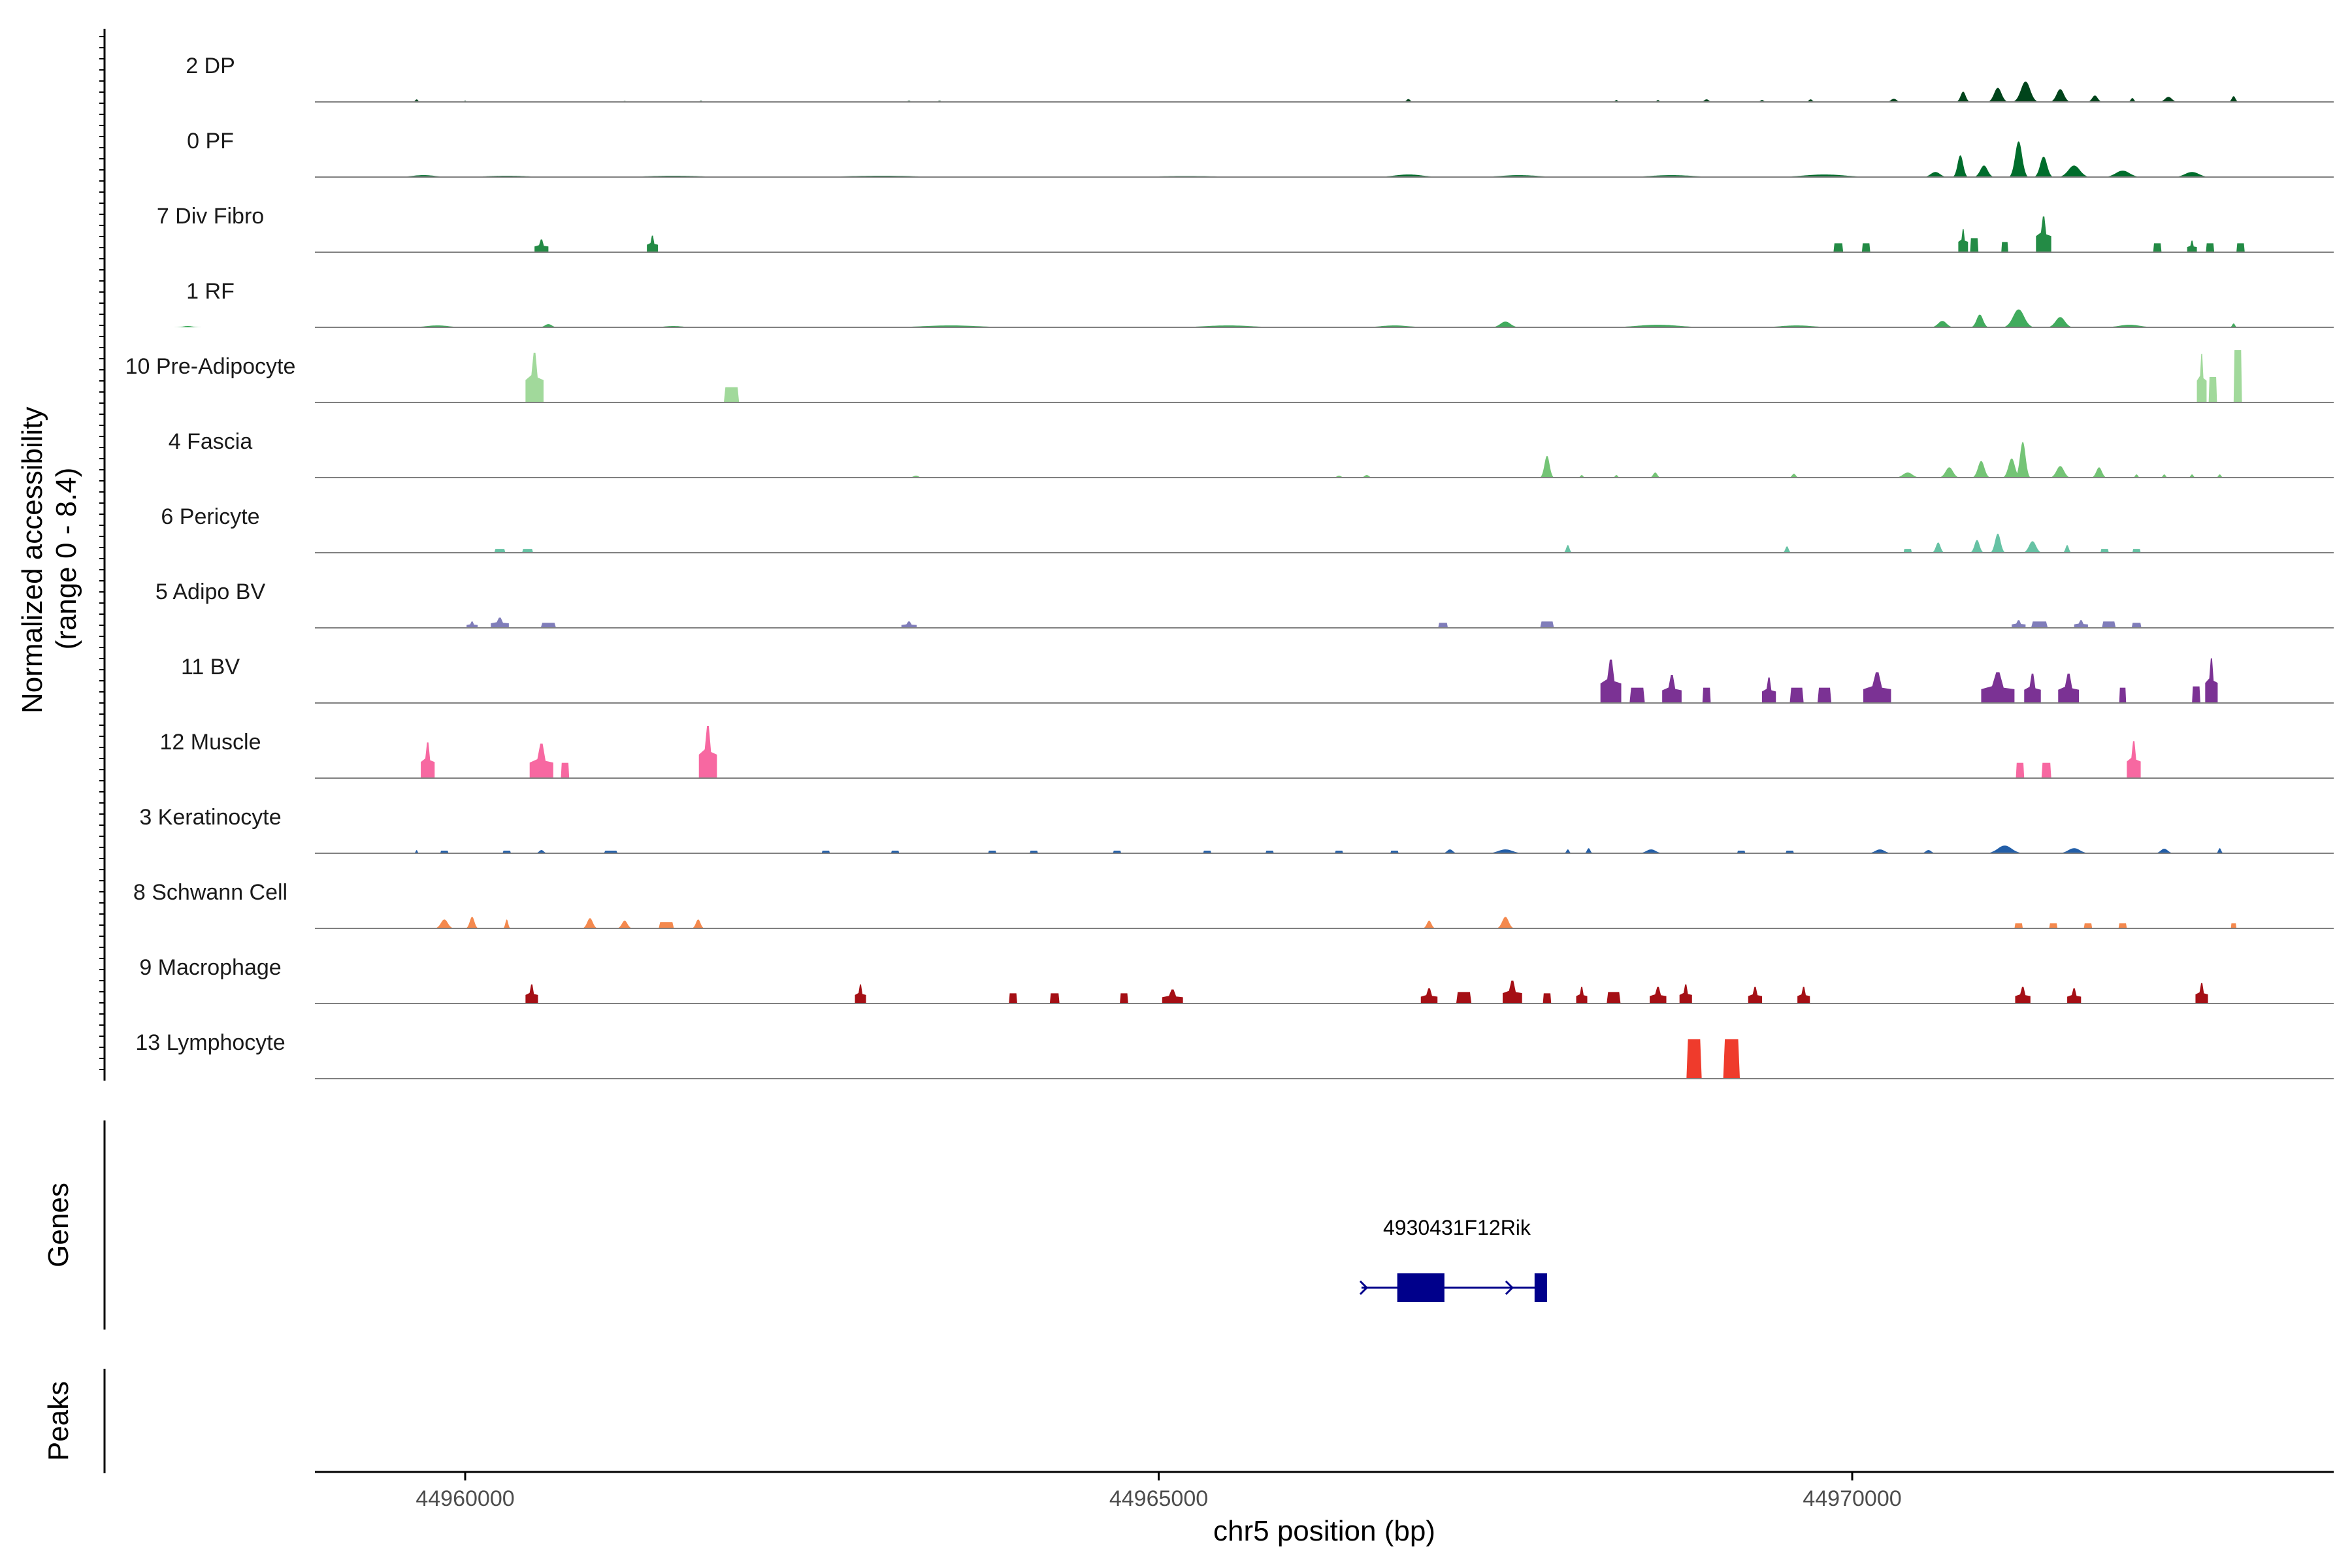 This screenshot has width=2352, height=1568. Describe the element at coordinates (1540, 1287) in the screenshot. I see `gene-exon` at that location.